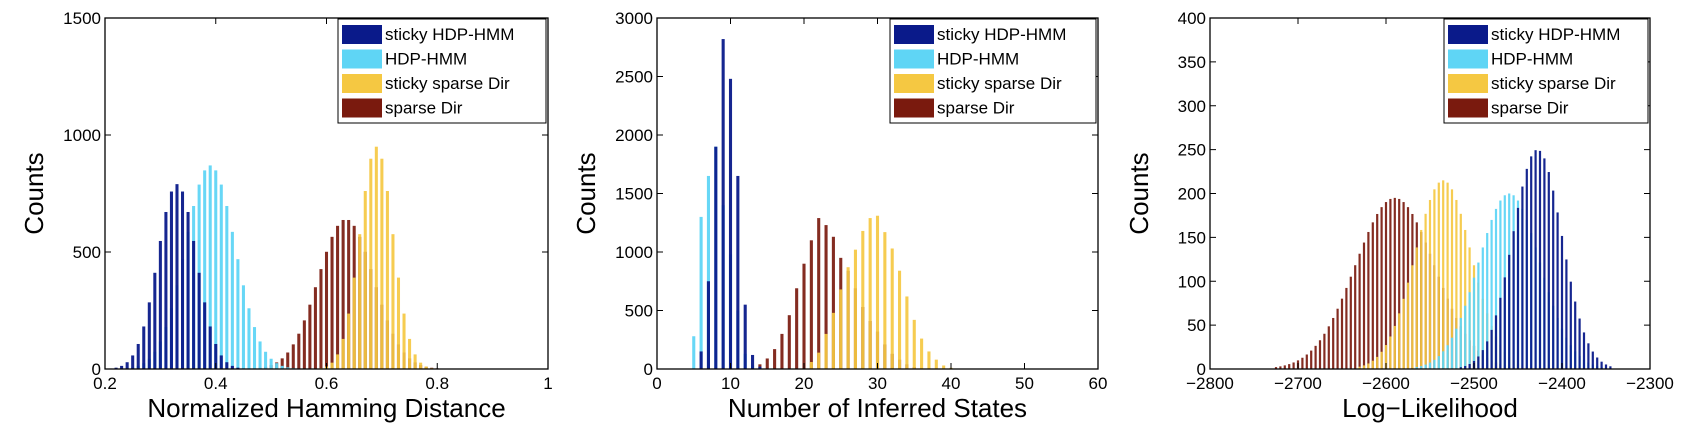  I want to click on series-sticky-hdp-hmm, so click(1535, 259).